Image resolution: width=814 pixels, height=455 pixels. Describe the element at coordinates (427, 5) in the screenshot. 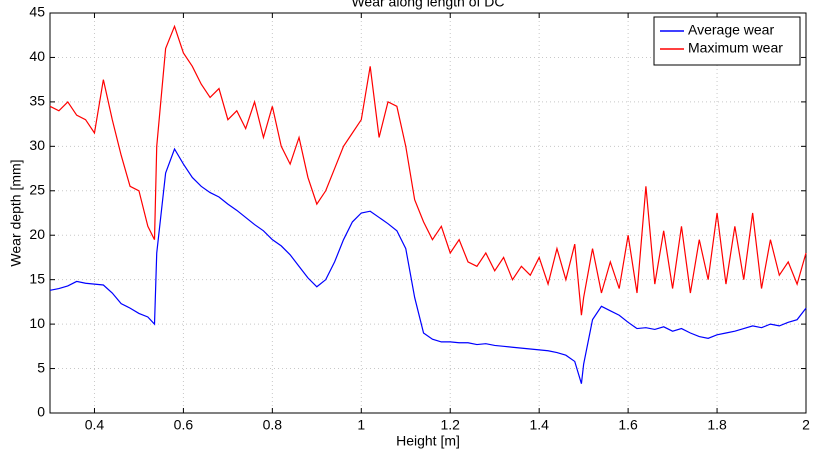

I see `chart-title: Wear along length of DC` at that location.